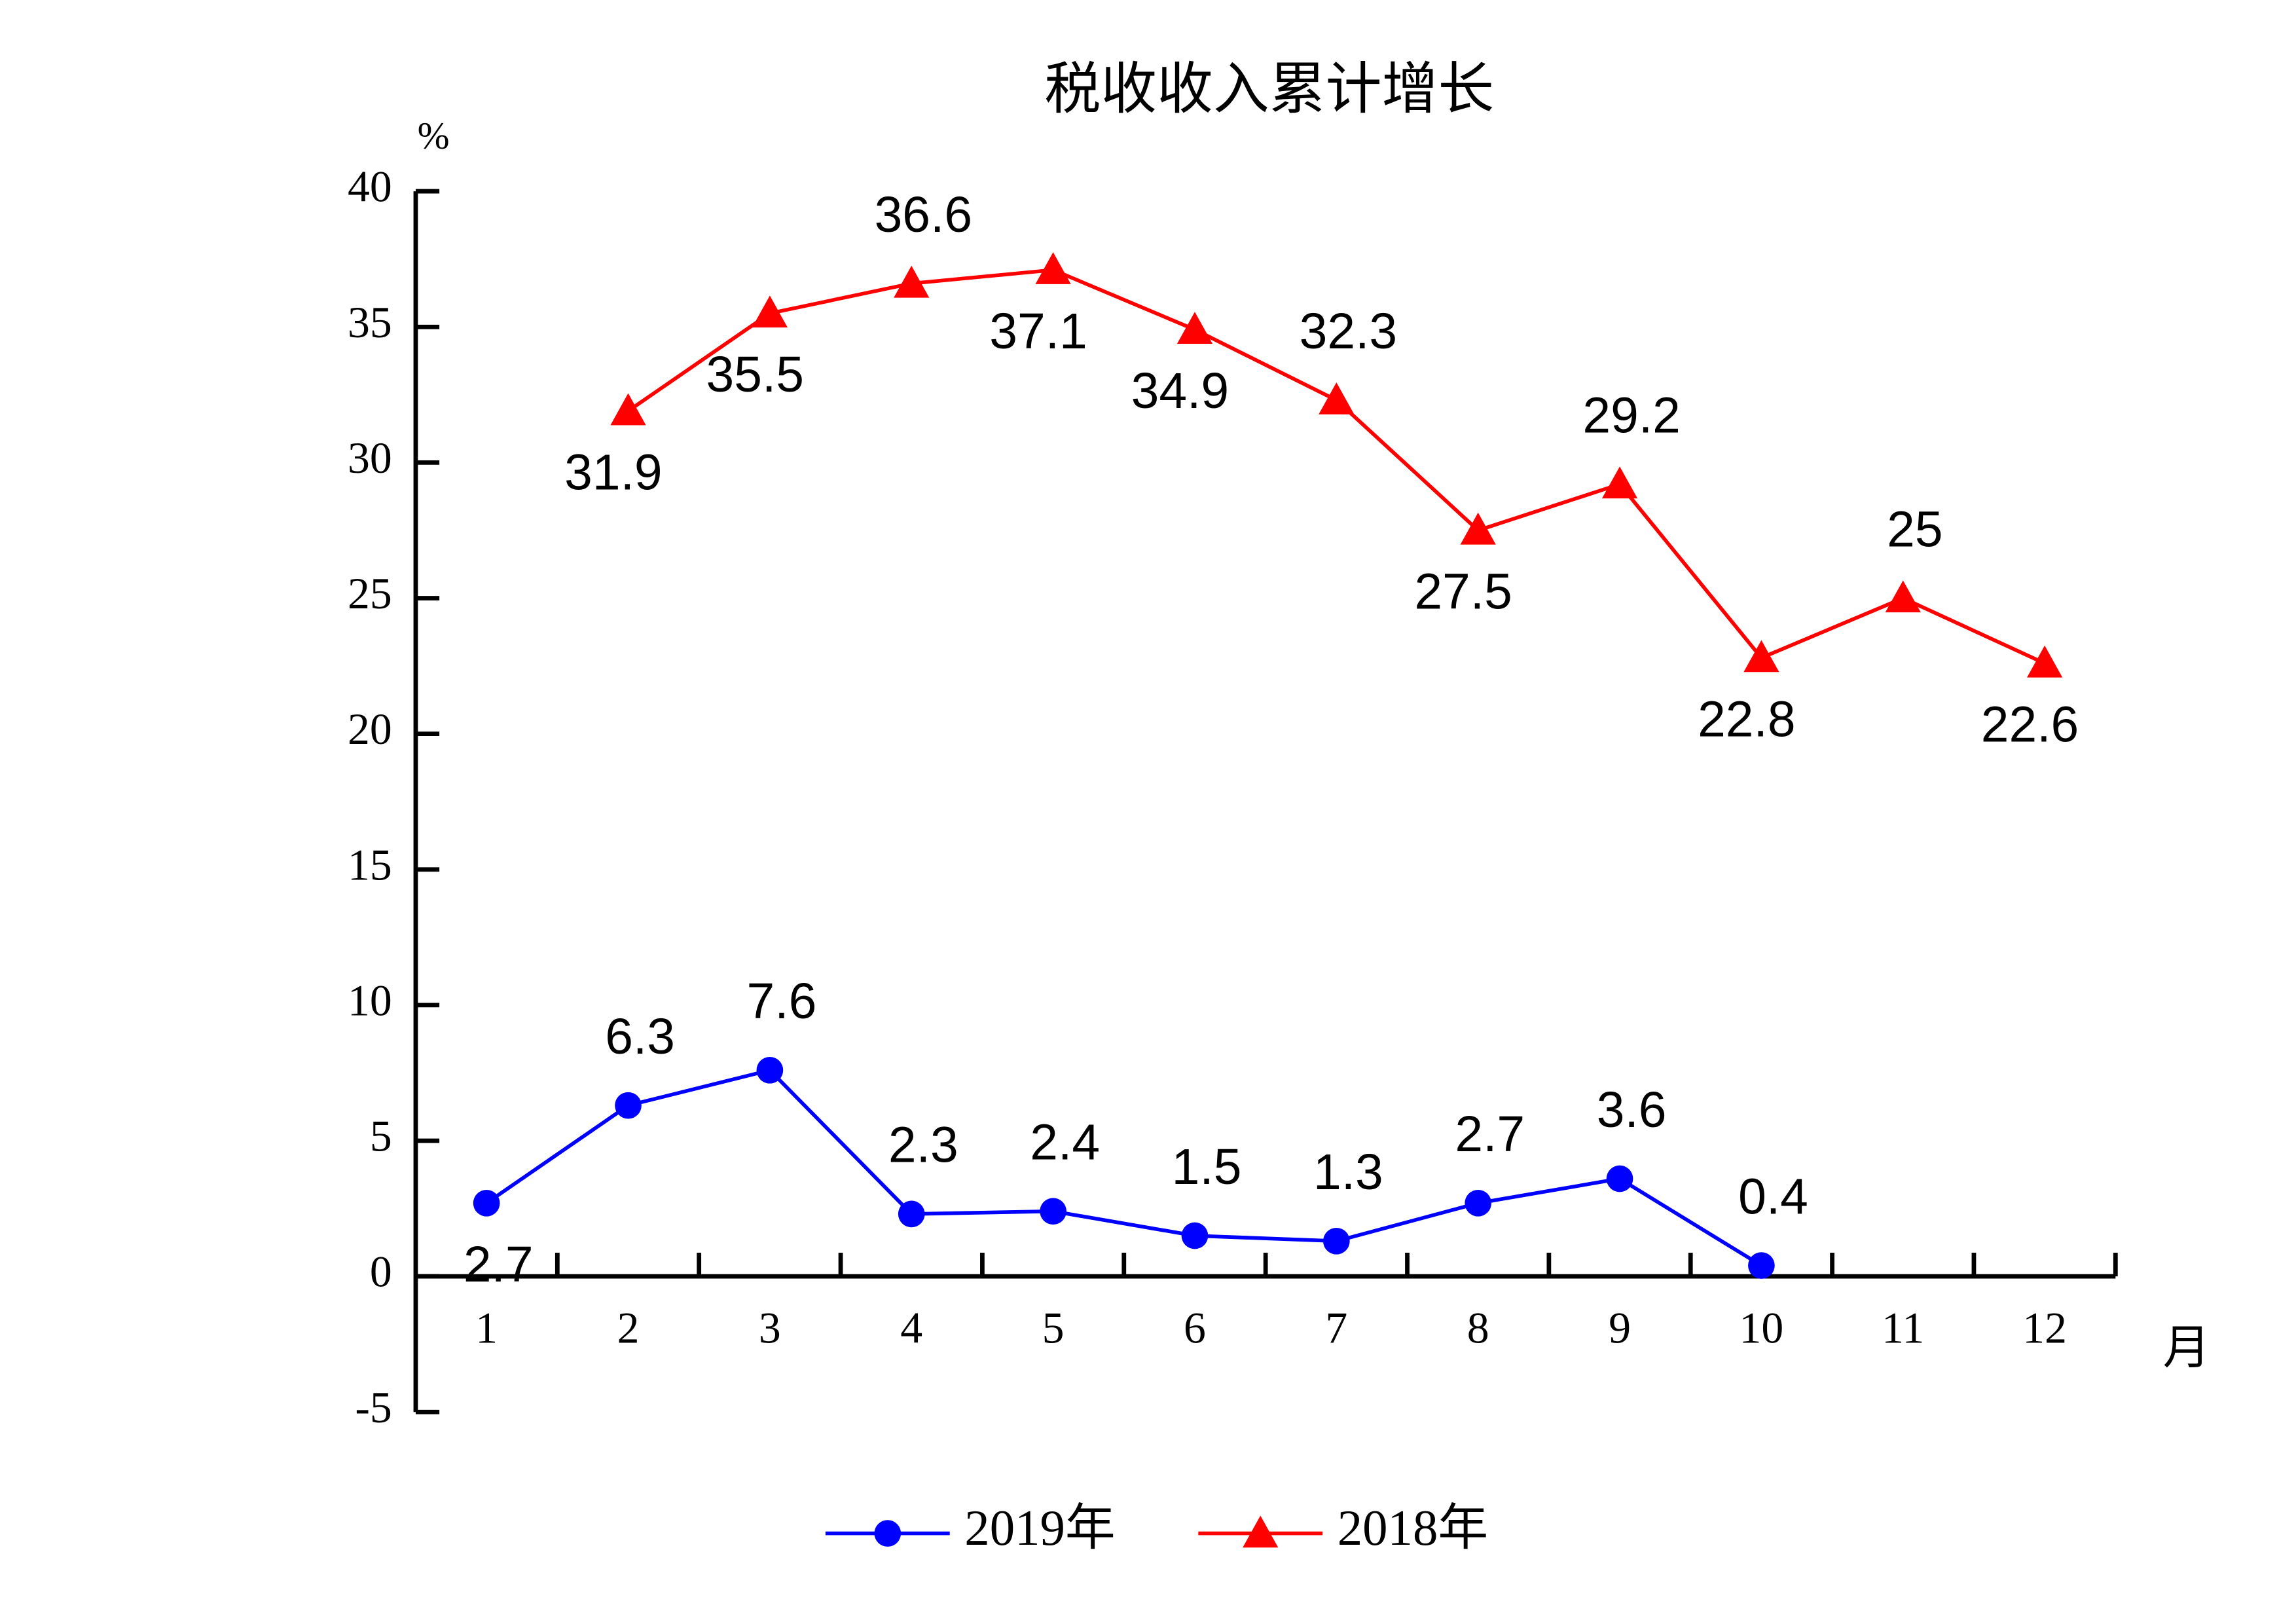 The width and height of the screenshot is (2296, 1624). Describe the element at coordinates (486, 1328) in the screenshot. I see `x-tick-label: 1` at that location.